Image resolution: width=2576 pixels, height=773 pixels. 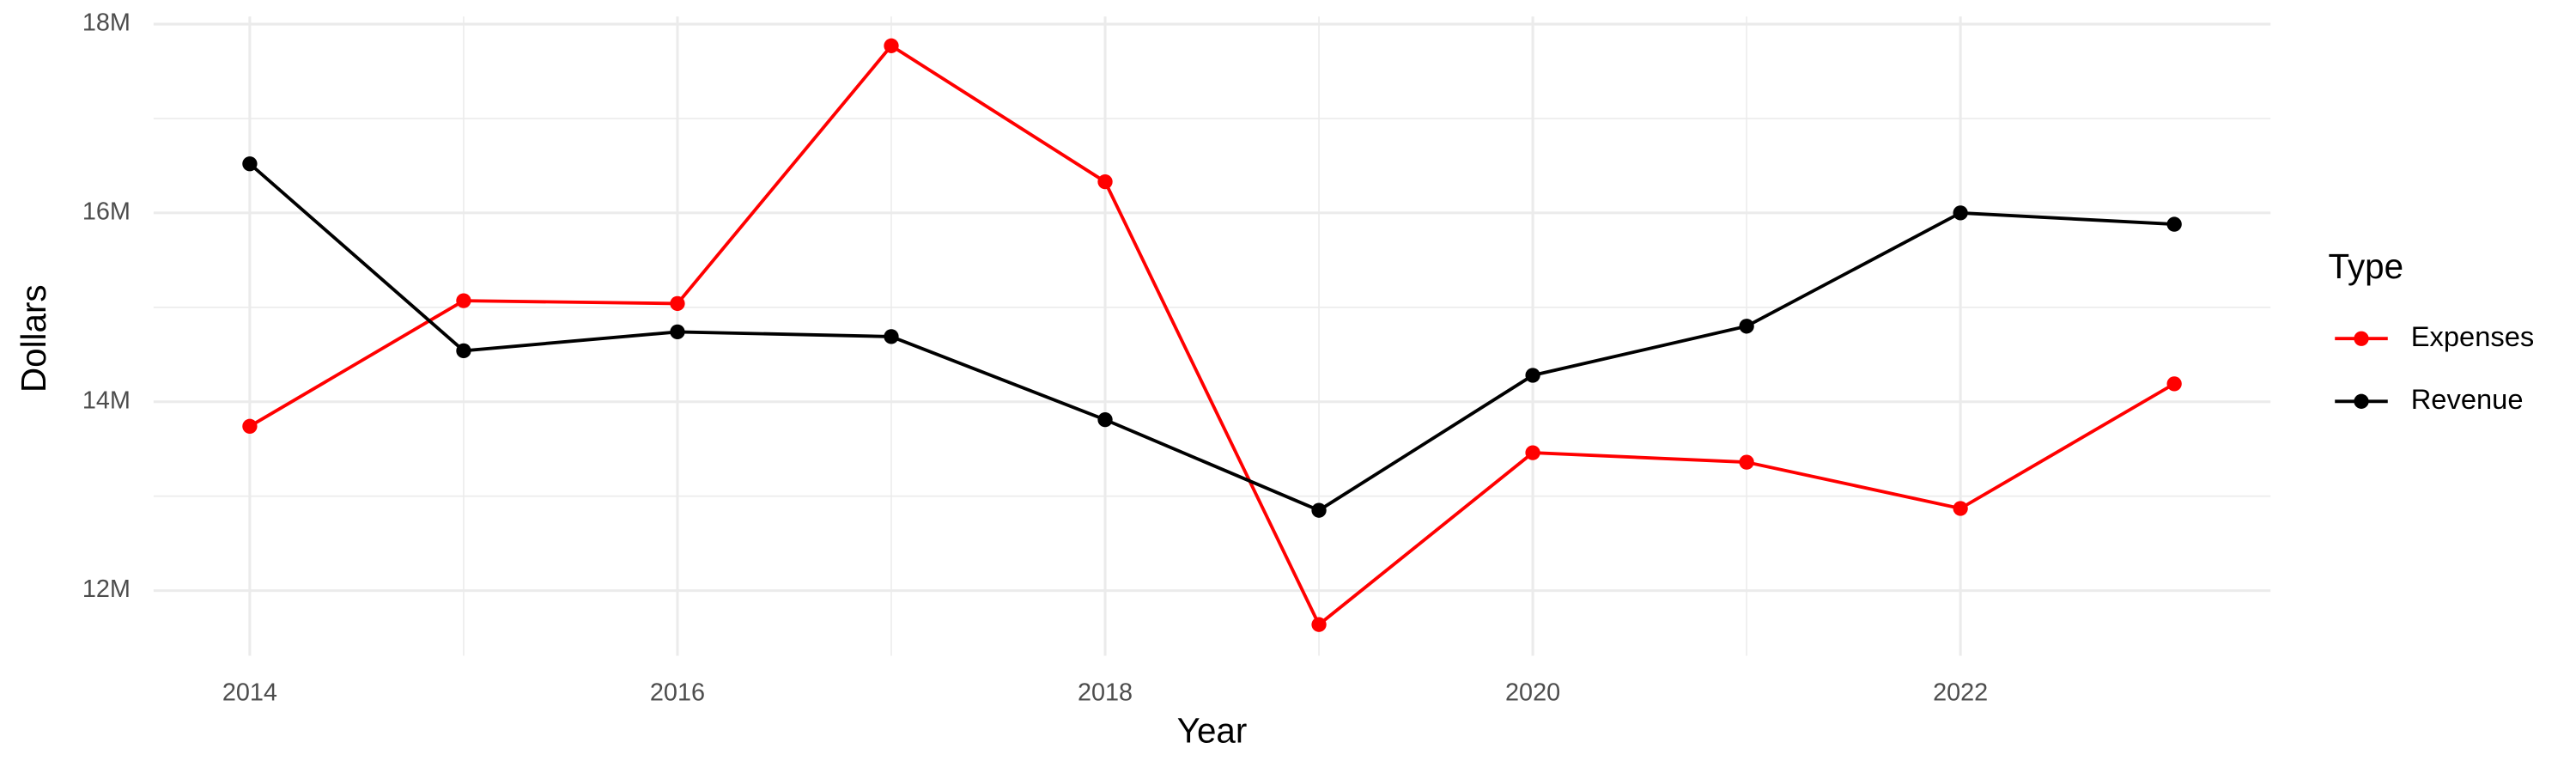 I want to click on x-axis-title: Year, so click(x=1213, y=731).